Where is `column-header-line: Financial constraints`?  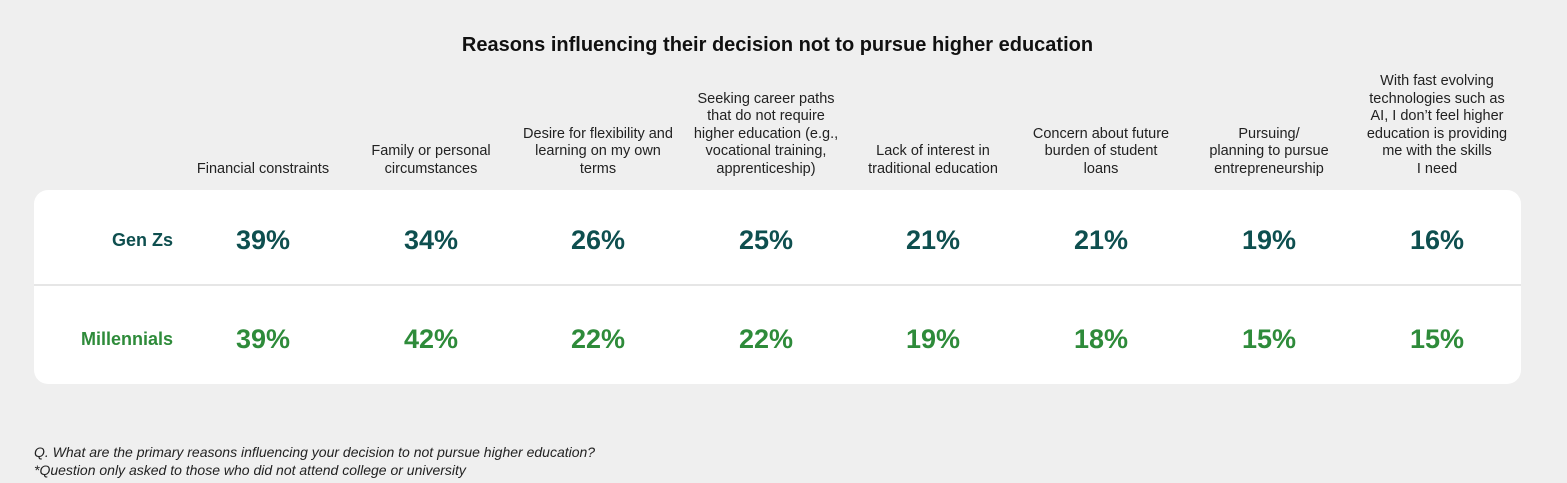 column-header-line: Financial constraints is located at coordinates (263, 168).